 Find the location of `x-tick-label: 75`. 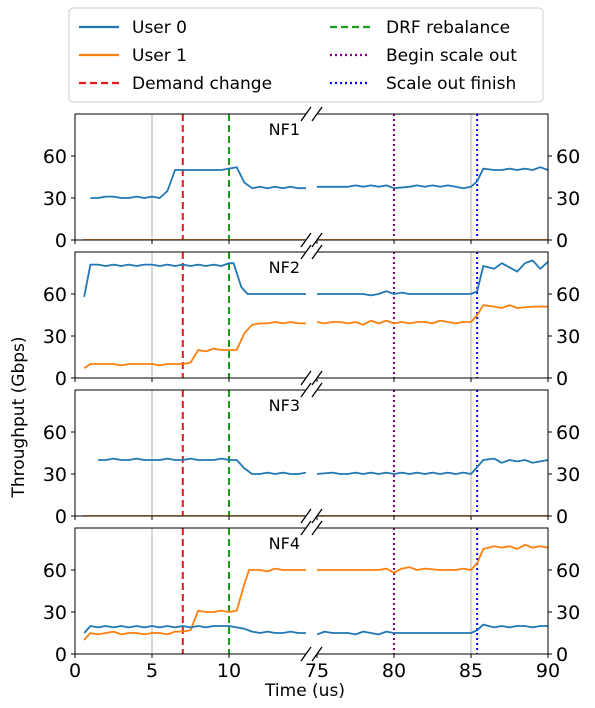

x-tick-label: 75 is located at coordinates (317, 671).